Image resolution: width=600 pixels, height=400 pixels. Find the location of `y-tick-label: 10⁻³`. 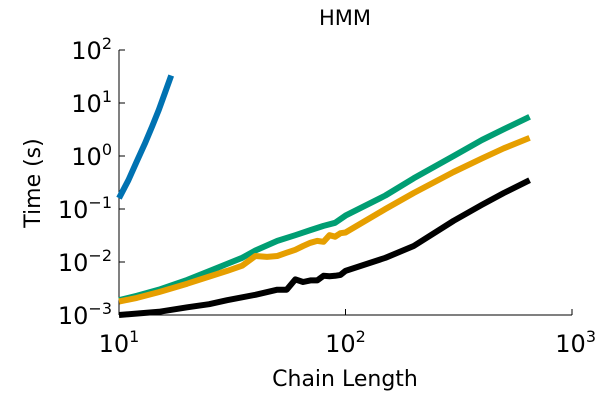

y-tick-label: 10⁻³ is located at coordinates (85, 314).